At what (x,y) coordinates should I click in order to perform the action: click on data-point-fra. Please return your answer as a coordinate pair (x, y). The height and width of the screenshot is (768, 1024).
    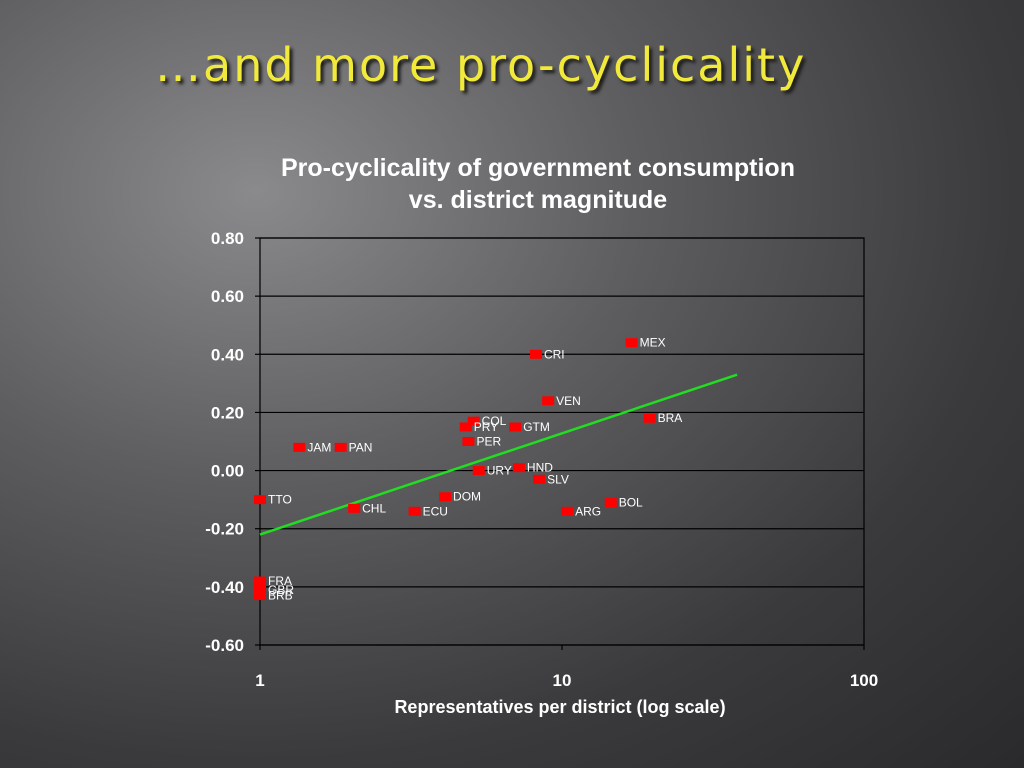
    Looking at the image, I should click on (260, 581).